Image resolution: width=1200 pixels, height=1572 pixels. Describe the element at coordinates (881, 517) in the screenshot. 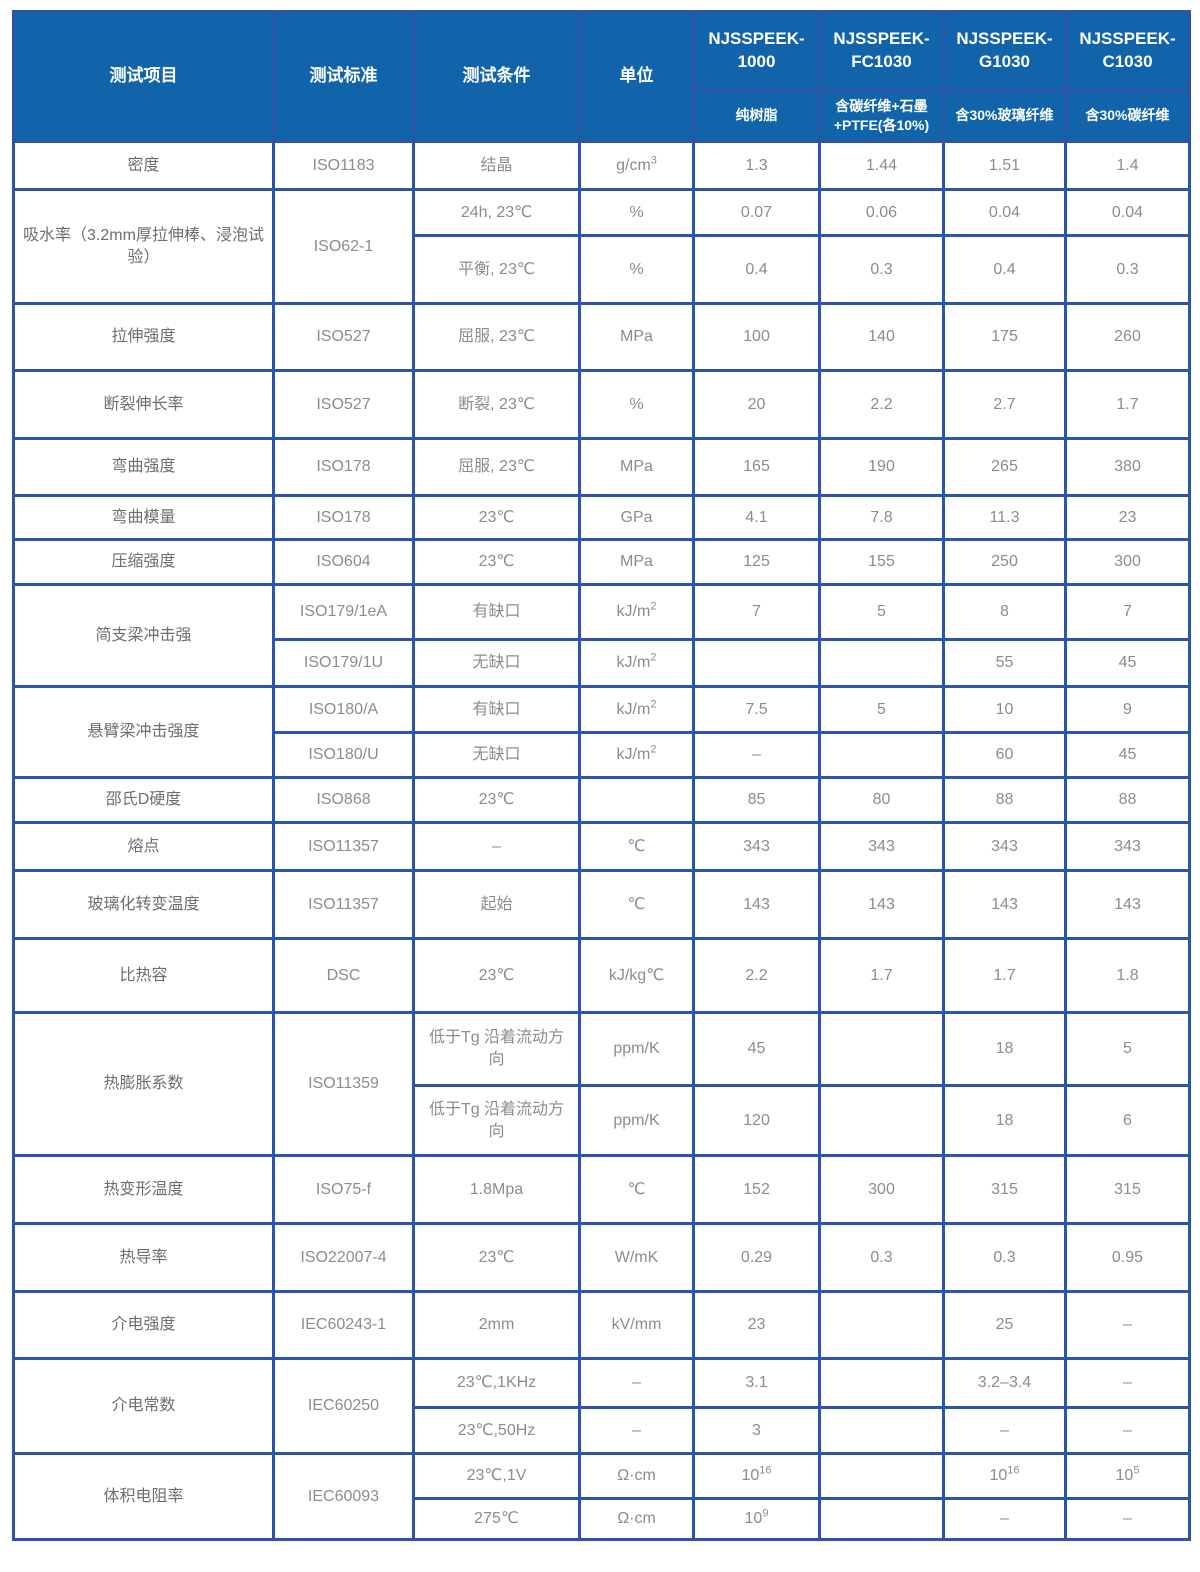

I see `value-cell: 7.8` at that location.